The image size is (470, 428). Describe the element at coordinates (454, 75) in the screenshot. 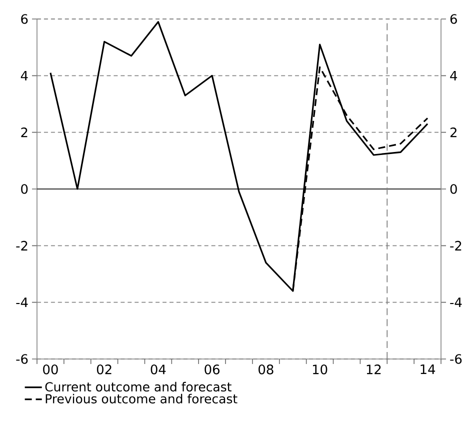

I see `y2-tick-label: 4` at that location.